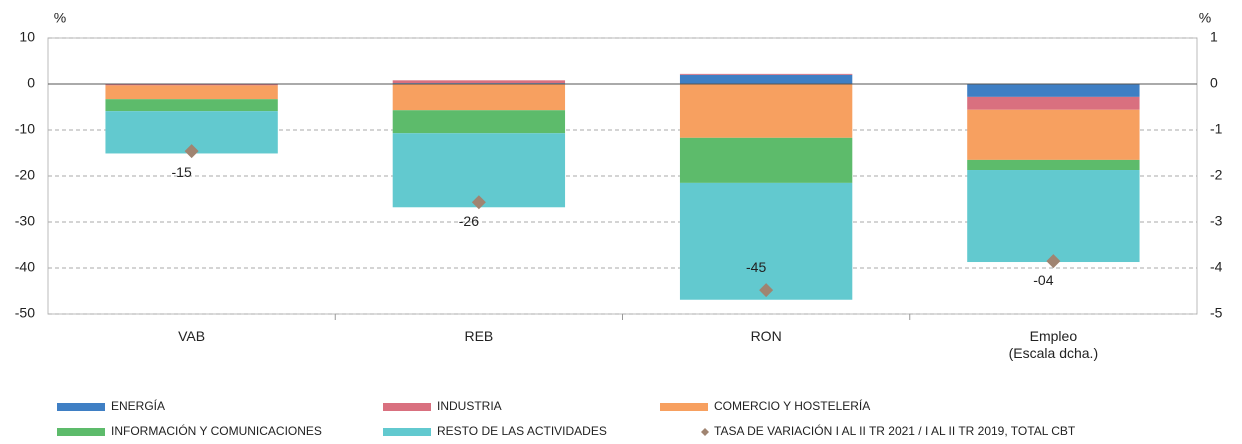  Describe the element at coordinates (1216, 313) in the screenshot. I see `y2-tick-label: -5` at that location.